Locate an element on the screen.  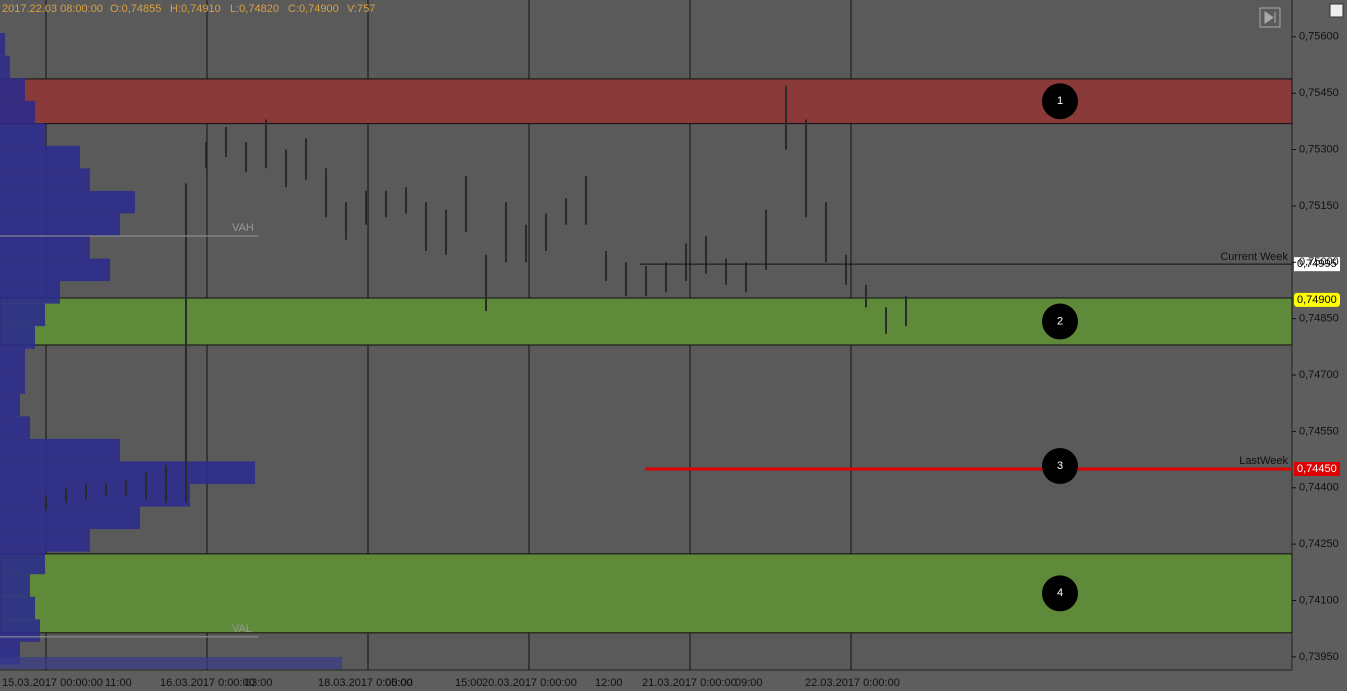
time-label: 05:00 is located at coordinates (399, 683).